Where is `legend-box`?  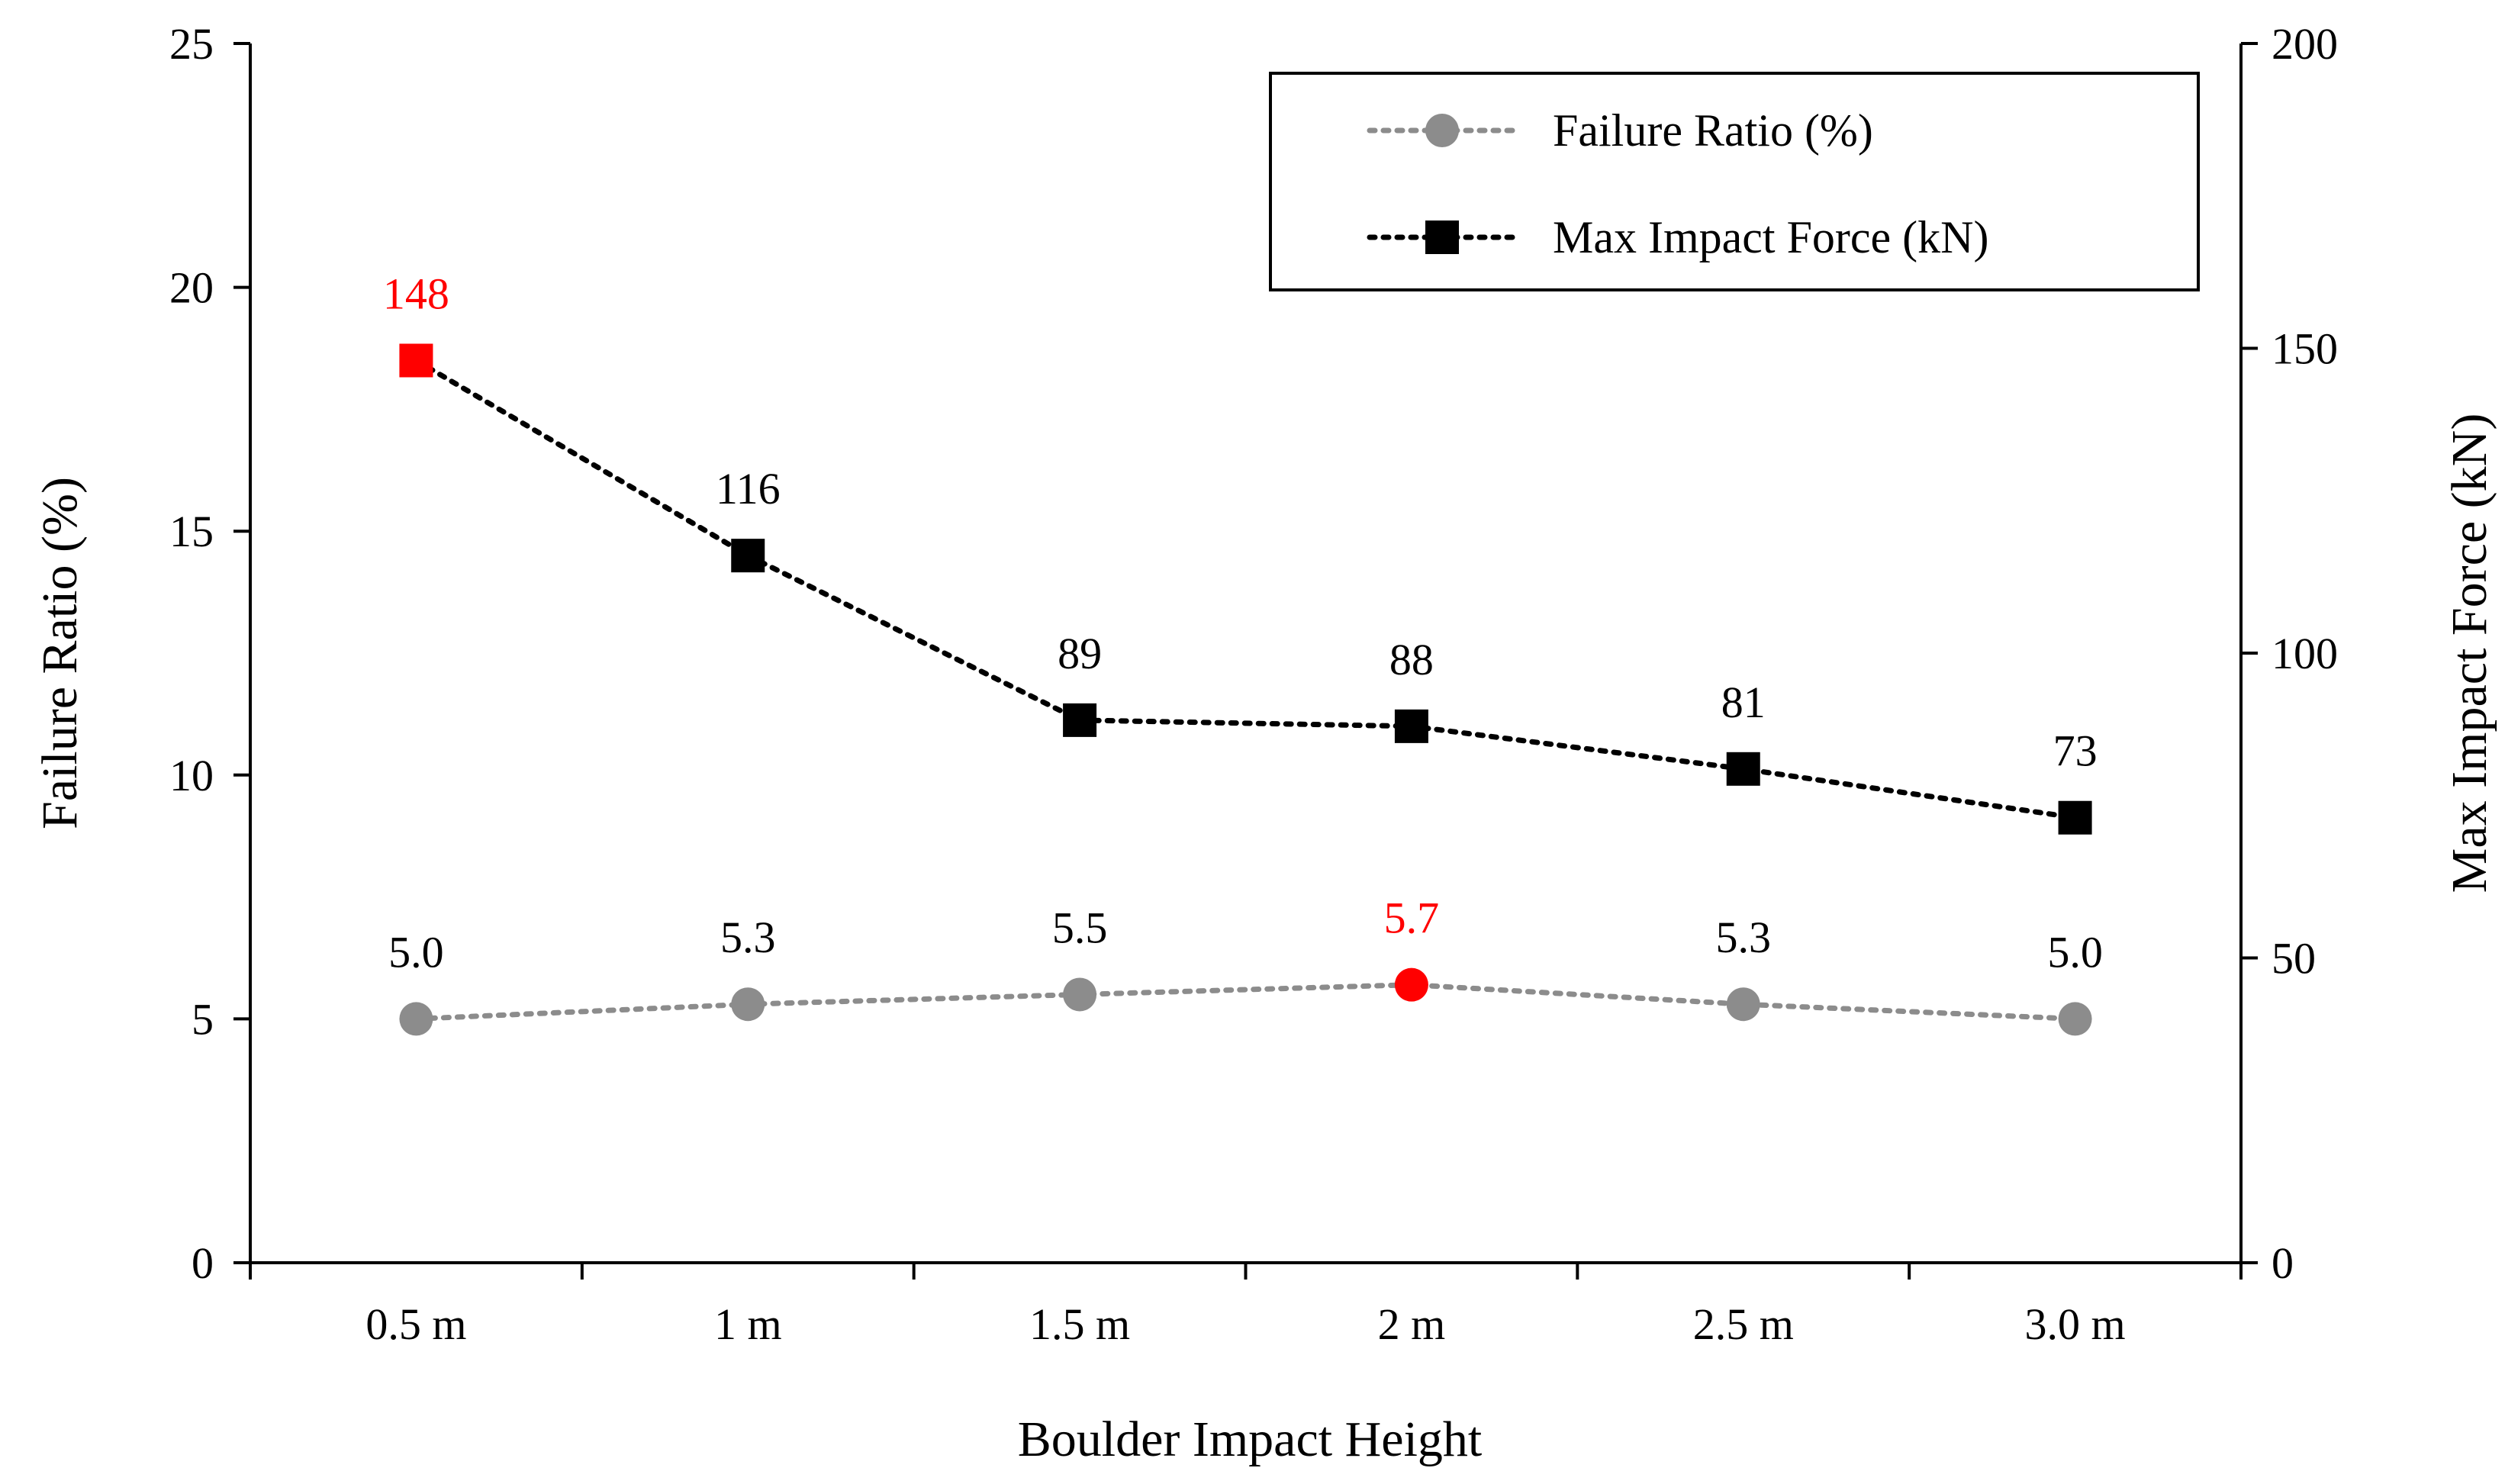 legend-box is located at coordinates (1734, 181).